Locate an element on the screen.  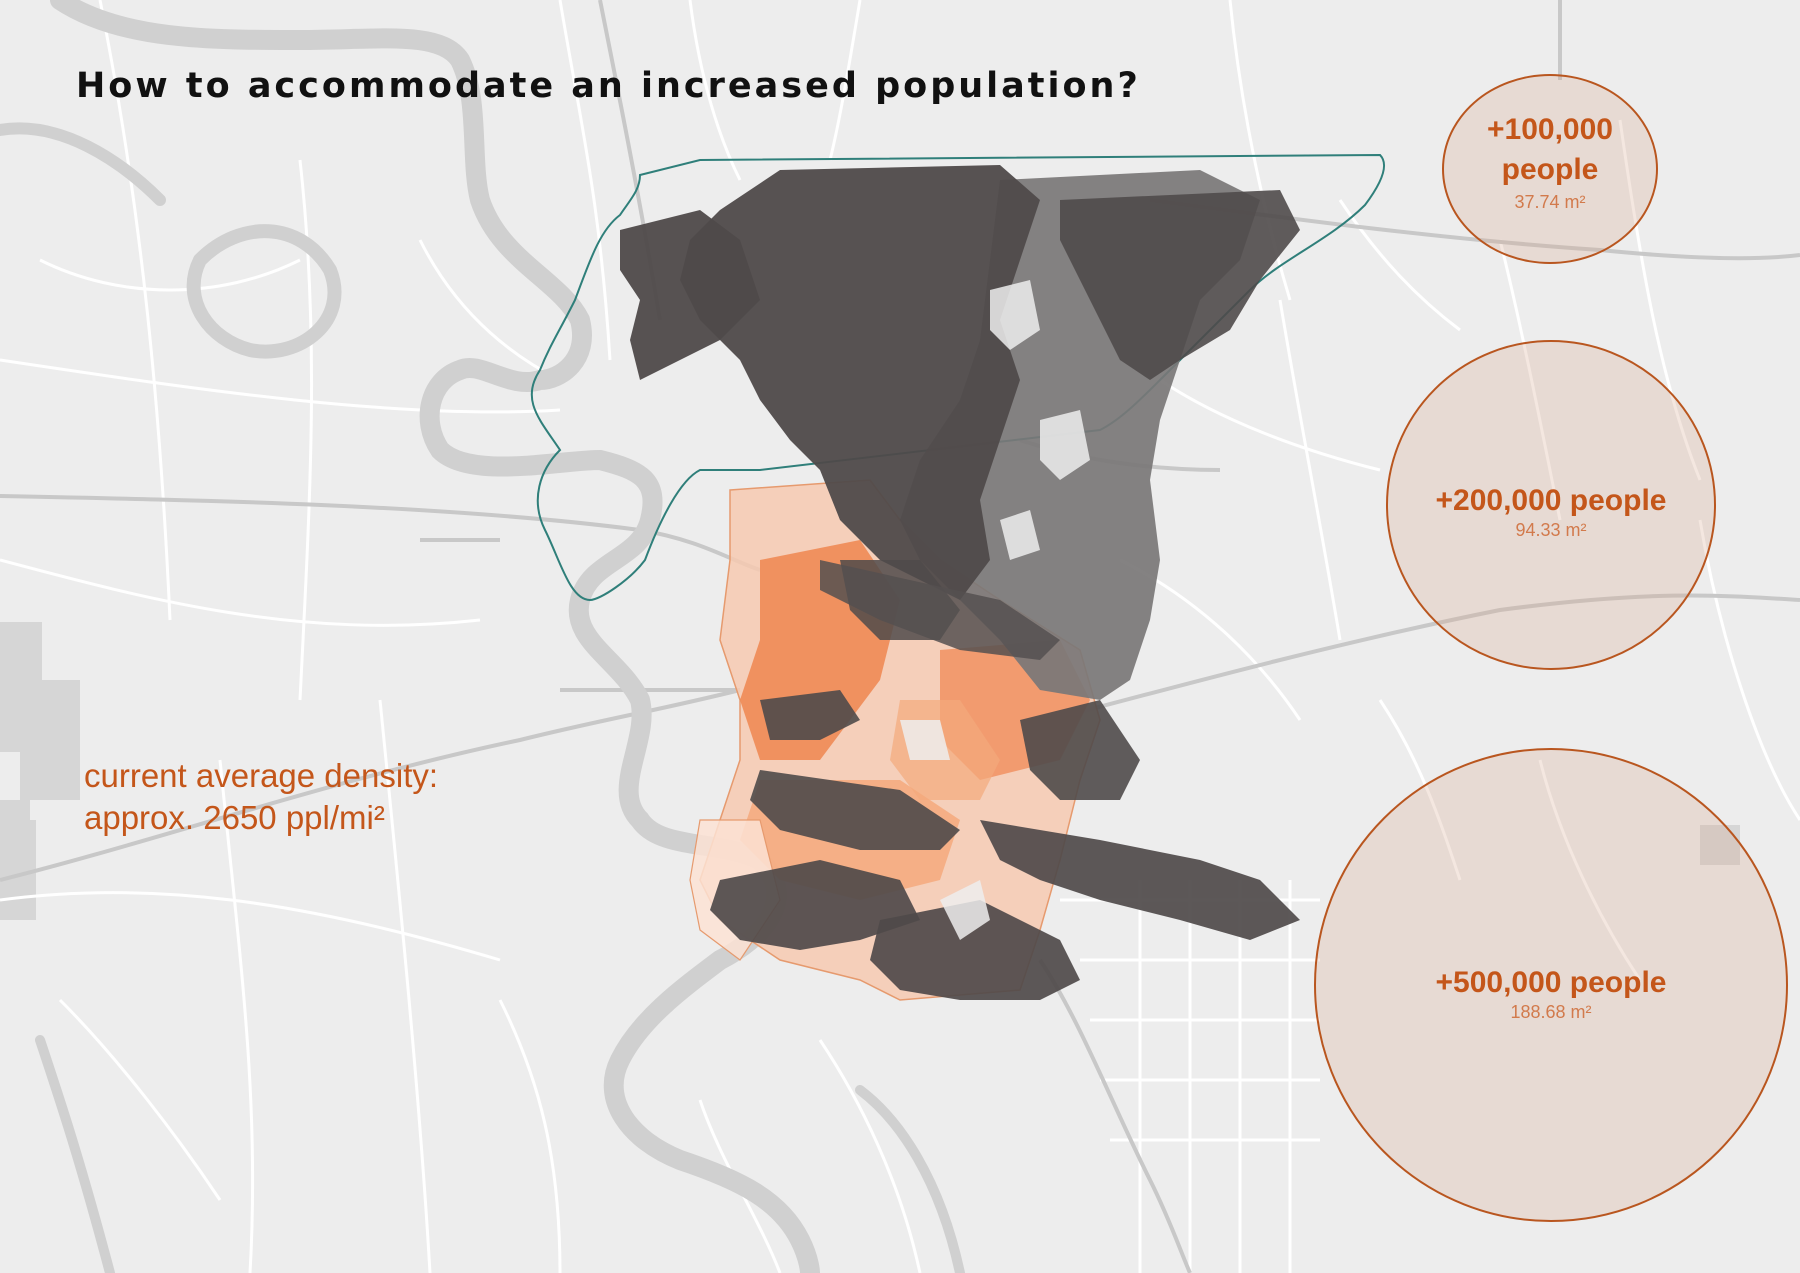
flood-gaps is located at coordinates (995, 610).